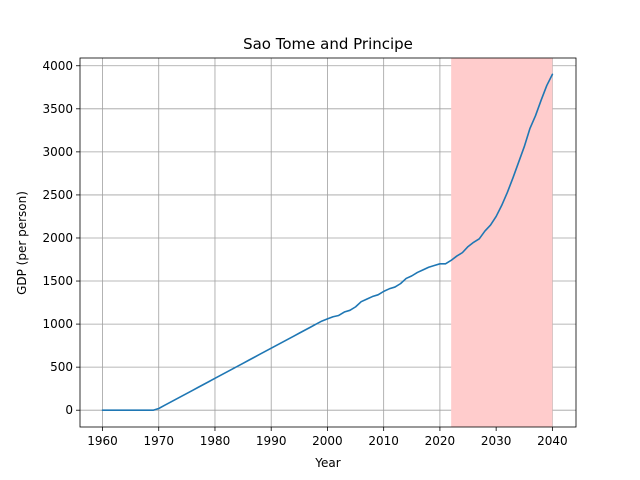 Image resolution: width=640 pixels, height=480 pixels. I want to click on x-tick-label: 2000, so click(327, 441).